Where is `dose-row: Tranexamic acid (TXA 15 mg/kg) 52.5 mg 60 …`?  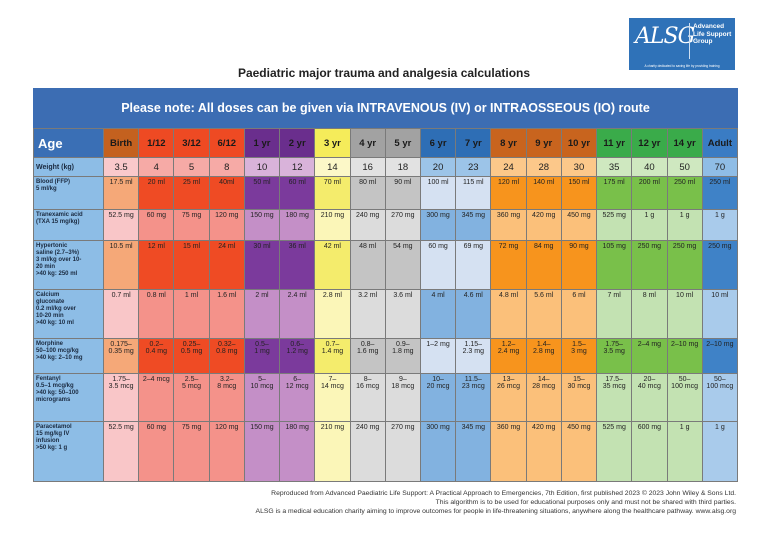
dose-row: Tranexamic acid (TXA 15 mg/kg) 52.5 mg 60 … is located at coordinates (386, 225).